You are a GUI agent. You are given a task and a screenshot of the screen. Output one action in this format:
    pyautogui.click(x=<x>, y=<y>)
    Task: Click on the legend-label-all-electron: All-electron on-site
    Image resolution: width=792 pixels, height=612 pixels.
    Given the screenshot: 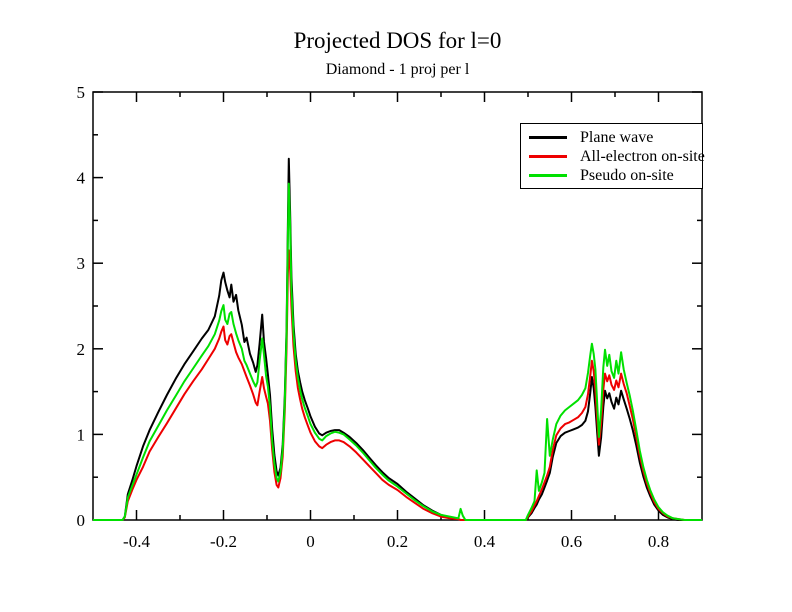 What is the action you would take?
    pyautogui.click(x=642, y=156)
    